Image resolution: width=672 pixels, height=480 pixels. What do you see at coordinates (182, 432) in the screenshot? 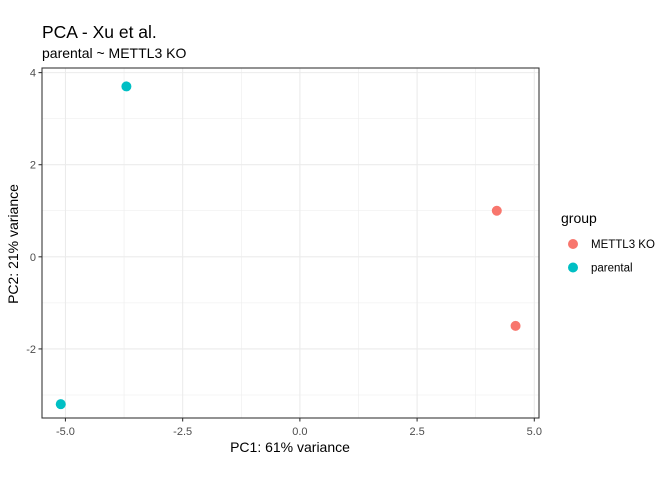
I see `x-tick-label: -2.5` at bounding box center [182, 432].